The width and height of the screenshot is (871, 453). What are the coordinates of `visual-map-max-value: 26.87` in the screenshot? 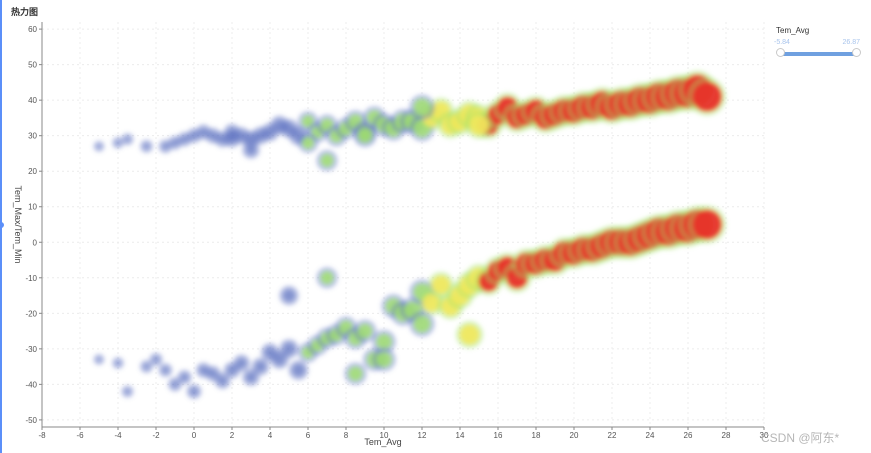 It's located at (851, 42).